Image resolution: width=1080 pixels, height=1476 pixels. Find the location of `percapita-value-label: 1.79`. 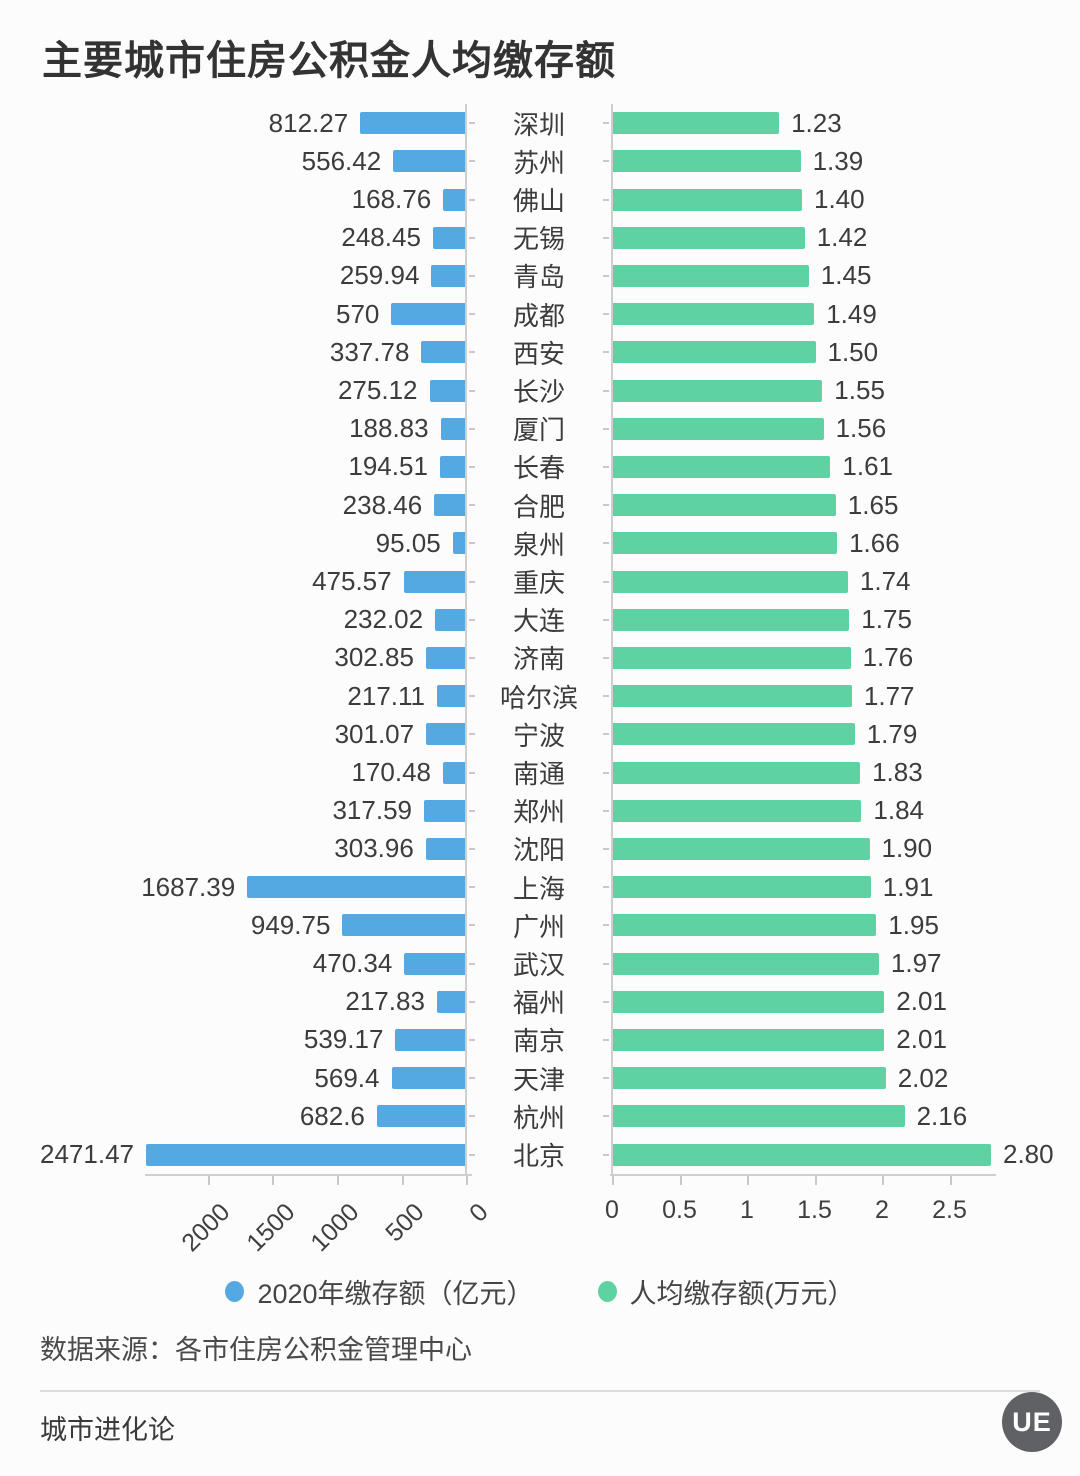

percapita-value-label: 1.79 is located at coordinates (892, 733).